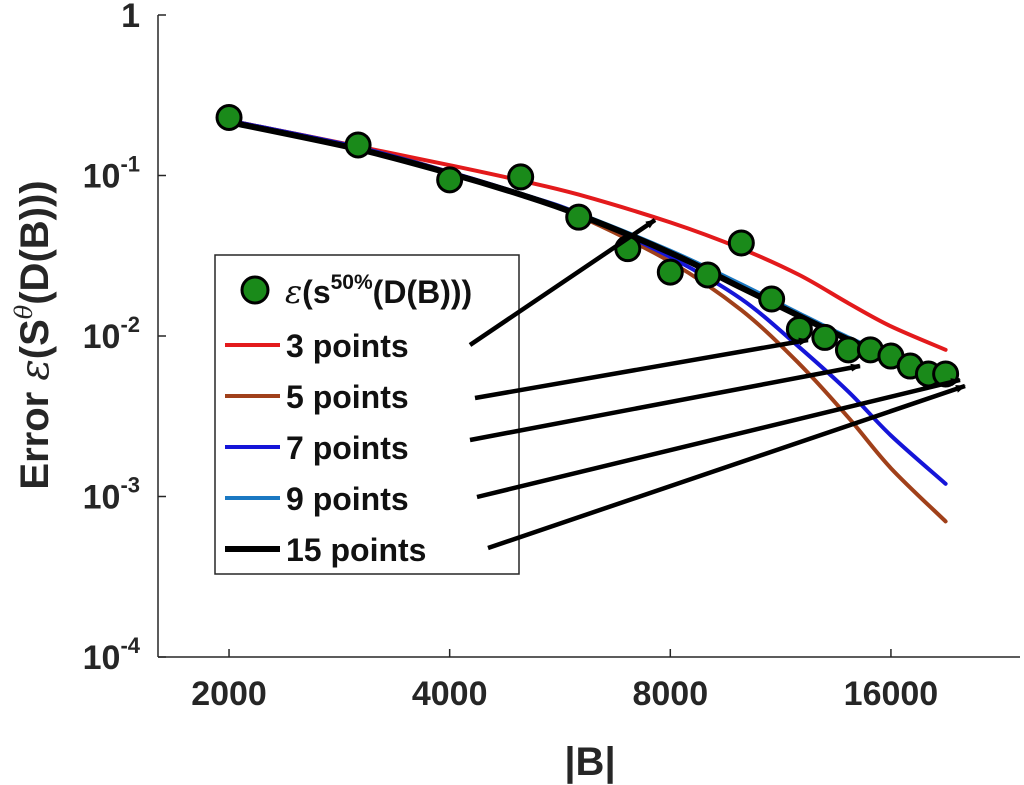  What do you see at coordinates (562, 282) in the screenshot?
I see `arrow-3-points` at bounding box center [562, 282].